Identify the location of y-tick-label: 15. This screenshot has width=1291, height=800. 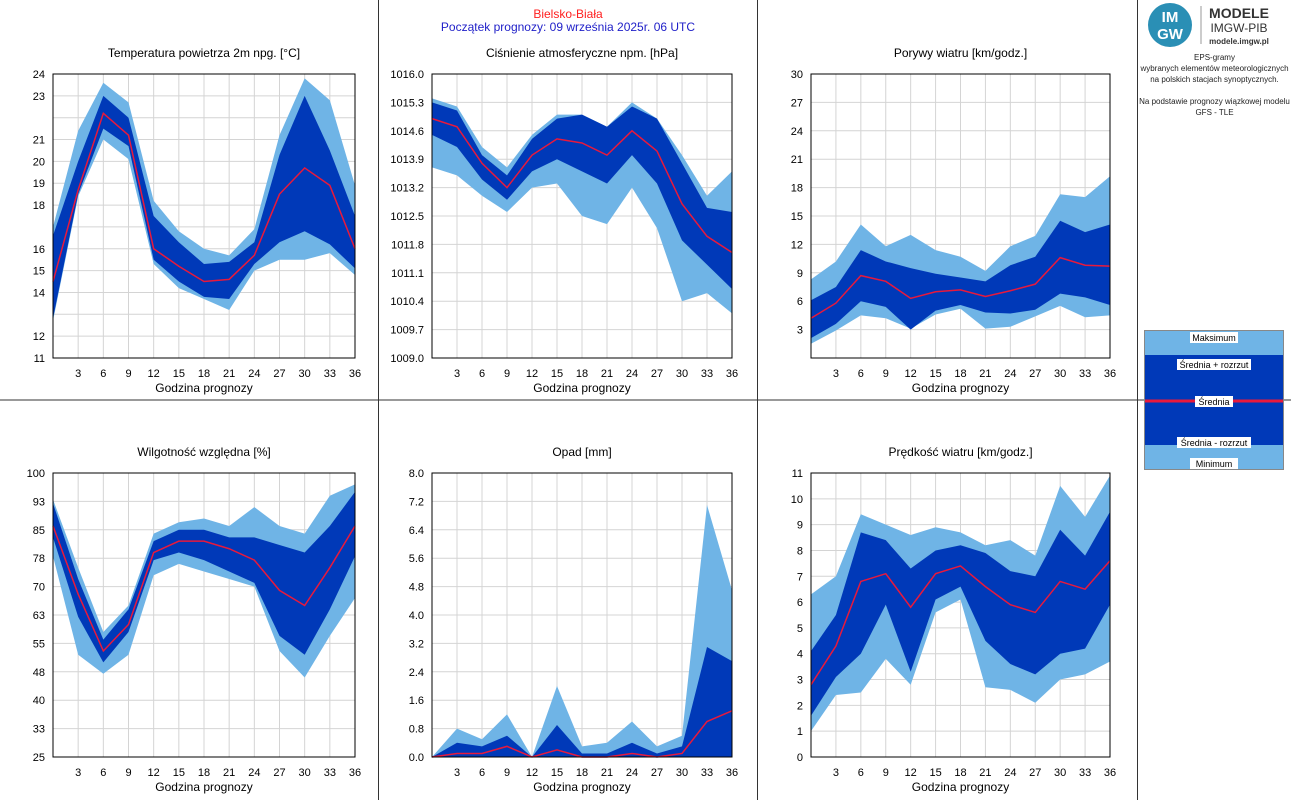
(39, 272).